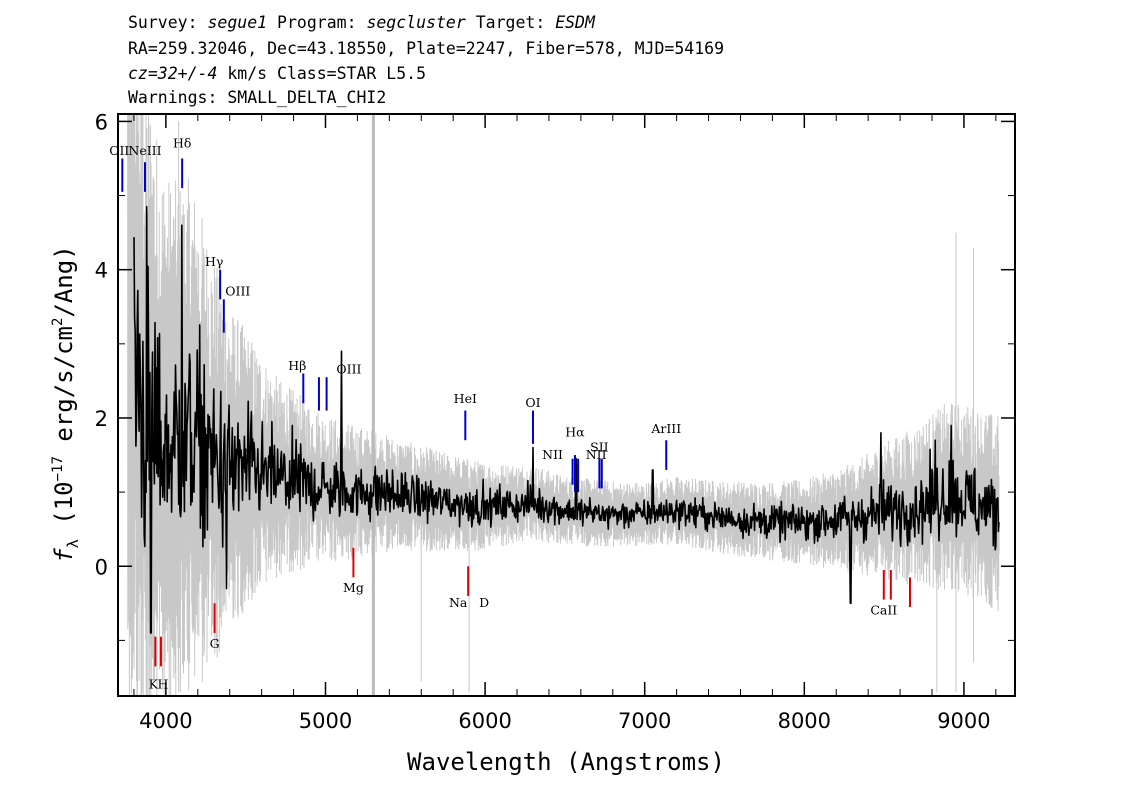  What do you see at coordinates (58, 322) in the screenshot?
I see `y-label-exp2: 2` at bounding box center [58, 322].